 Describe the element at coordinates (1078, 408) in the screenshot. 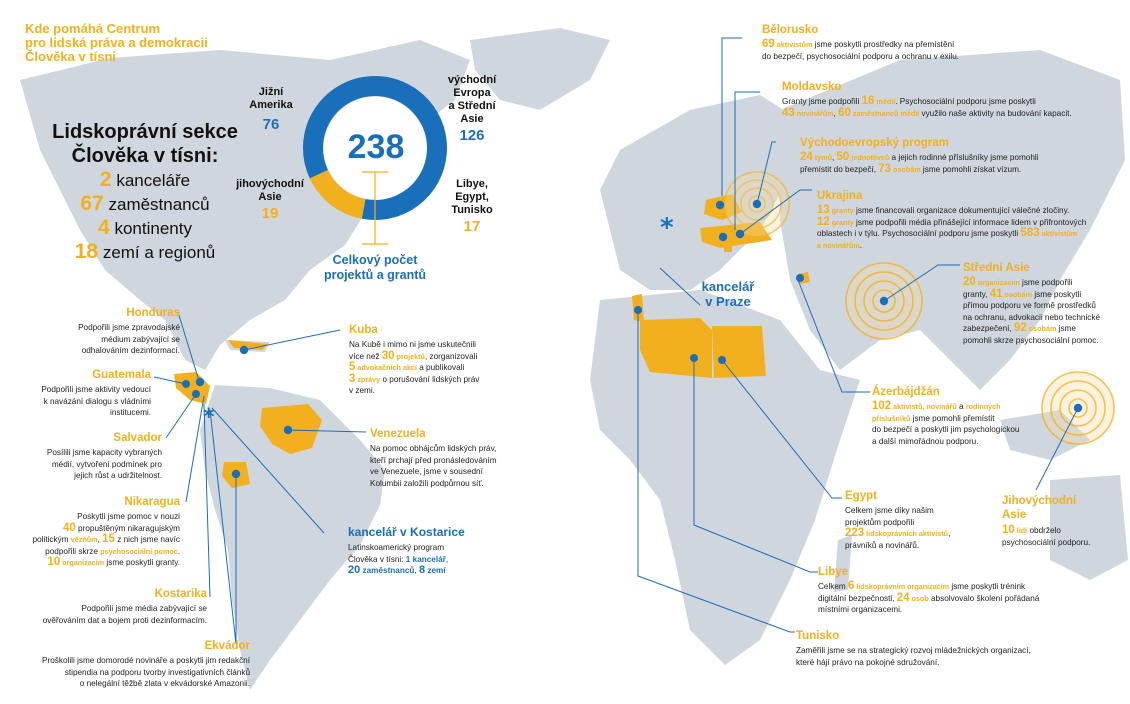

I see `radar-se-asia` at that location.